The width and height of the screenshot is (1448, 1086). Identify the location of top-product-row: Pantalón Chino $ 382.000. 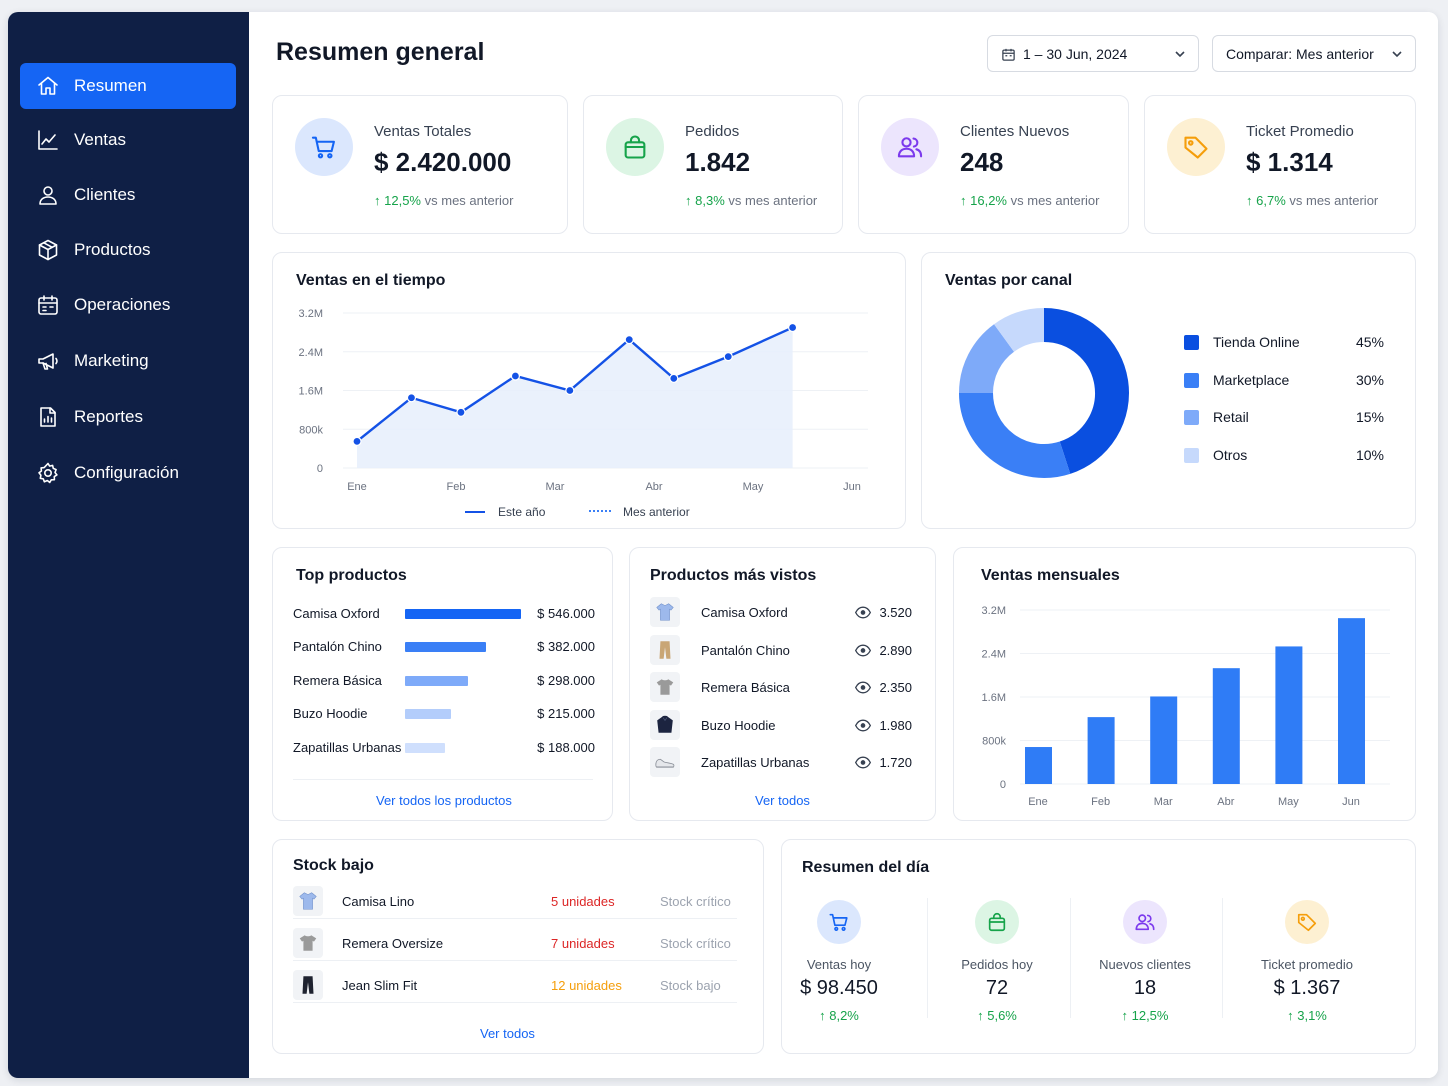
(444, 647).